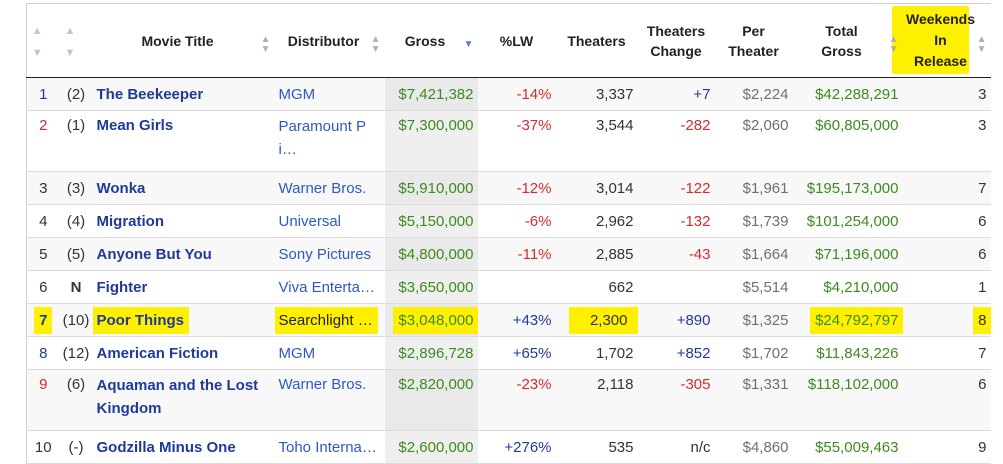 This screenshot has height=464, width=1003. What do you see at coordinates (753, 188) in the screenshot?
I see `per-theater-cell: $1,961` at bounding box center [753, 188].